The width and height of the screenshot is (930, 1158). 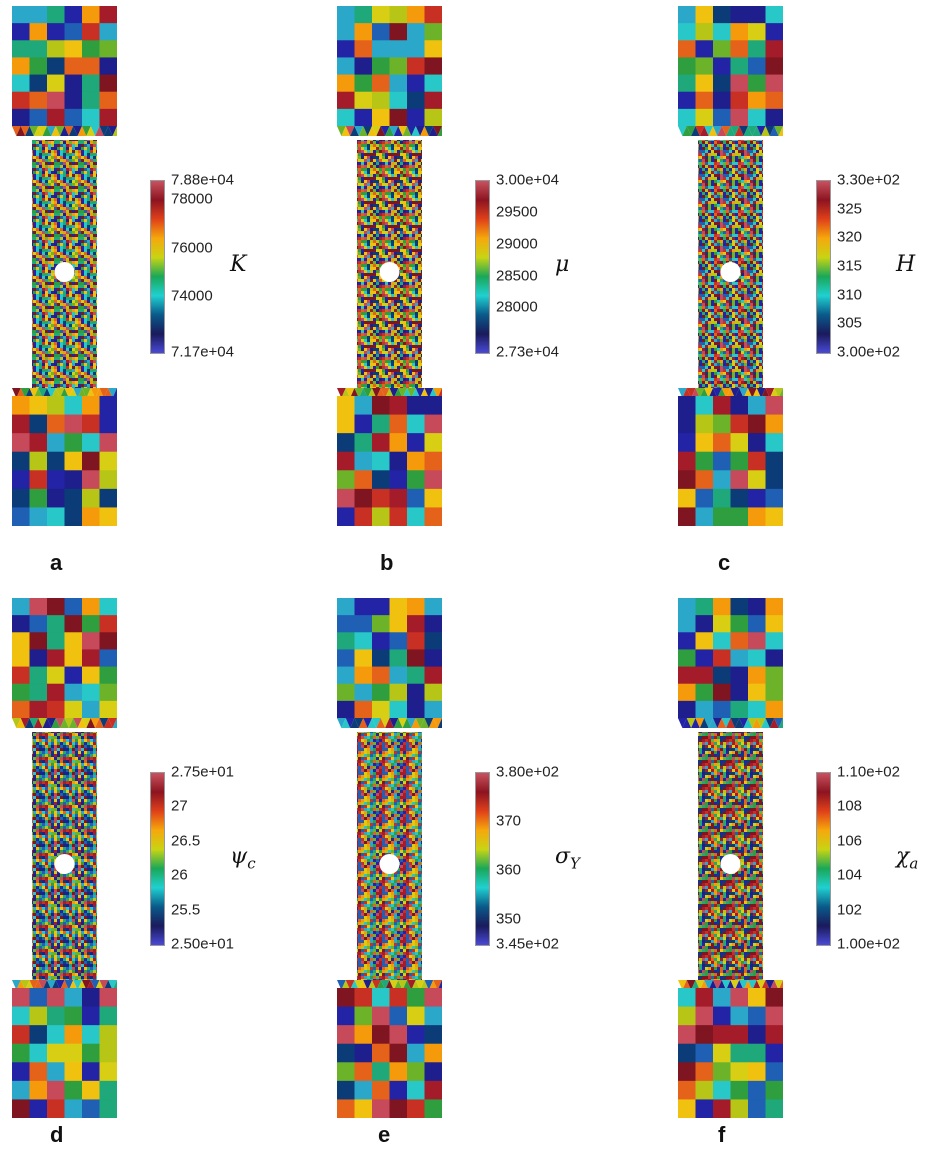 I want to click on panel-label-f: f, so click(x=722, y=1134).